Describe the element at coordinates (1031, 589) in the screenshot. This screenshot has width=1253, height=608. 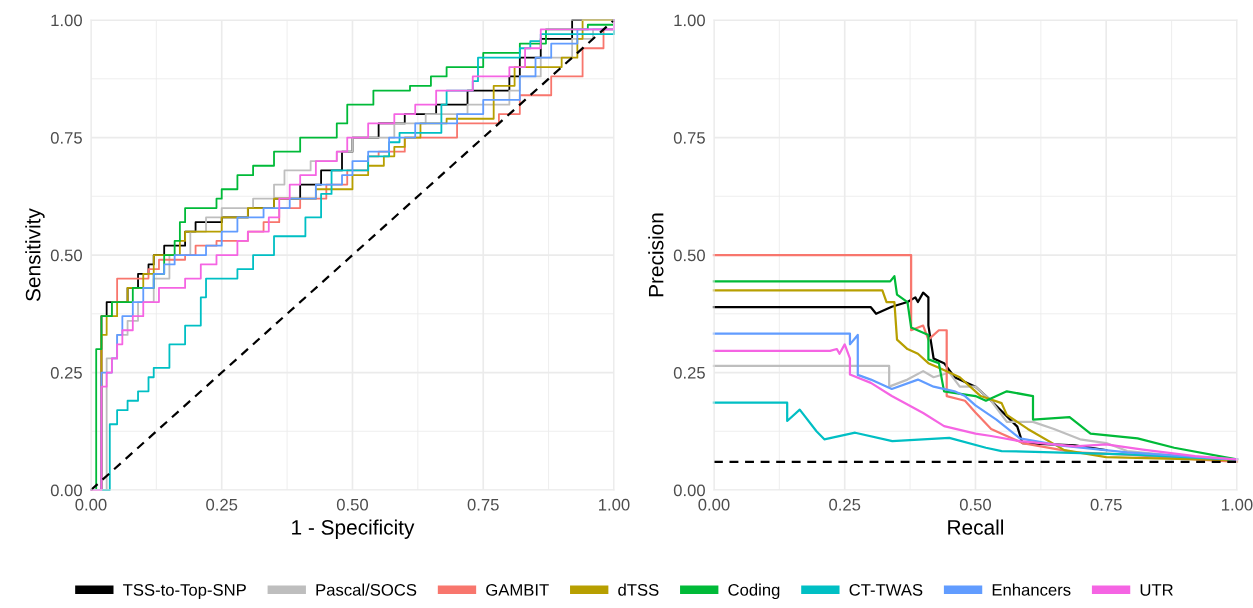
I see `legend-label: Enhancers` at that location.